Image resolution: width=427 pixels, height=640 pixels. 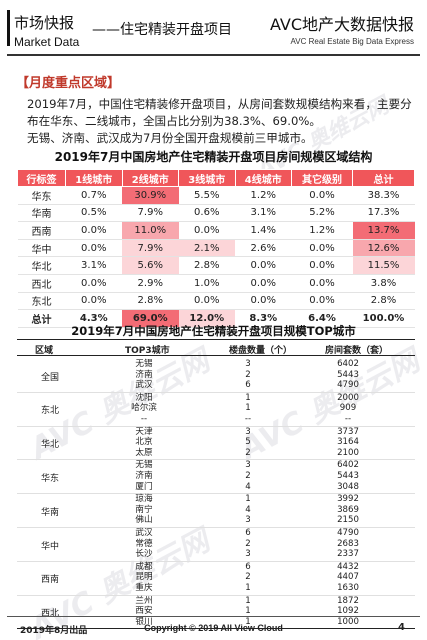 What do you see at coordinates (93, 195) in the screenshot?
I see `table-cell: 0.7%` at bounding box center [93, 195].